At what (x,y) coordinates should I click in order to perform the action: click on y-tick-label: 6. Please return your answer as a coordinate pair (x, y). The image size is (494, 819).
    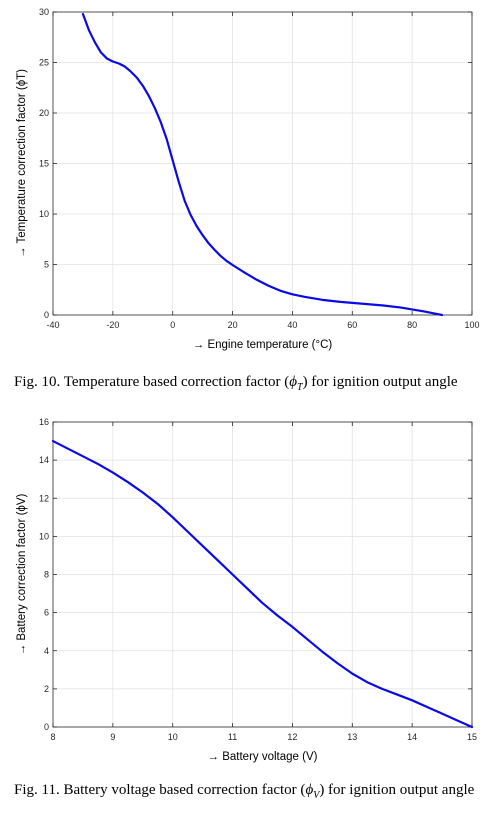
    Looking at the image, I should click on (46, 613).